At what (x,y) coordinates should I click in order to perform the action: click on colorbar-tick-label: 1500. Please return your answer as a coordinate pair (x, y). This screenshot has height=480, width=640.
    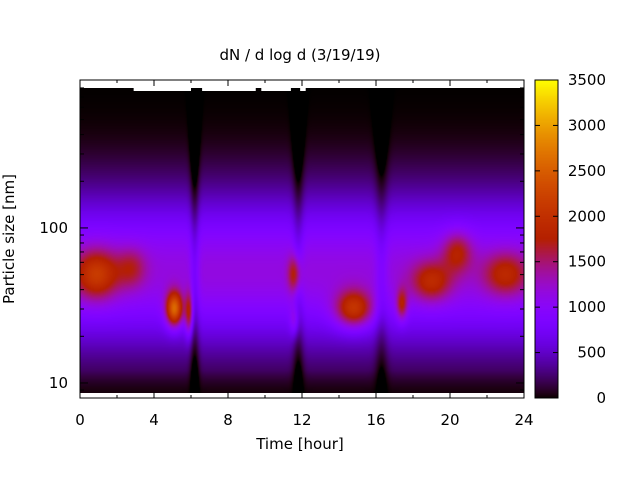
    Looking at the image, I should click on (587, 262).